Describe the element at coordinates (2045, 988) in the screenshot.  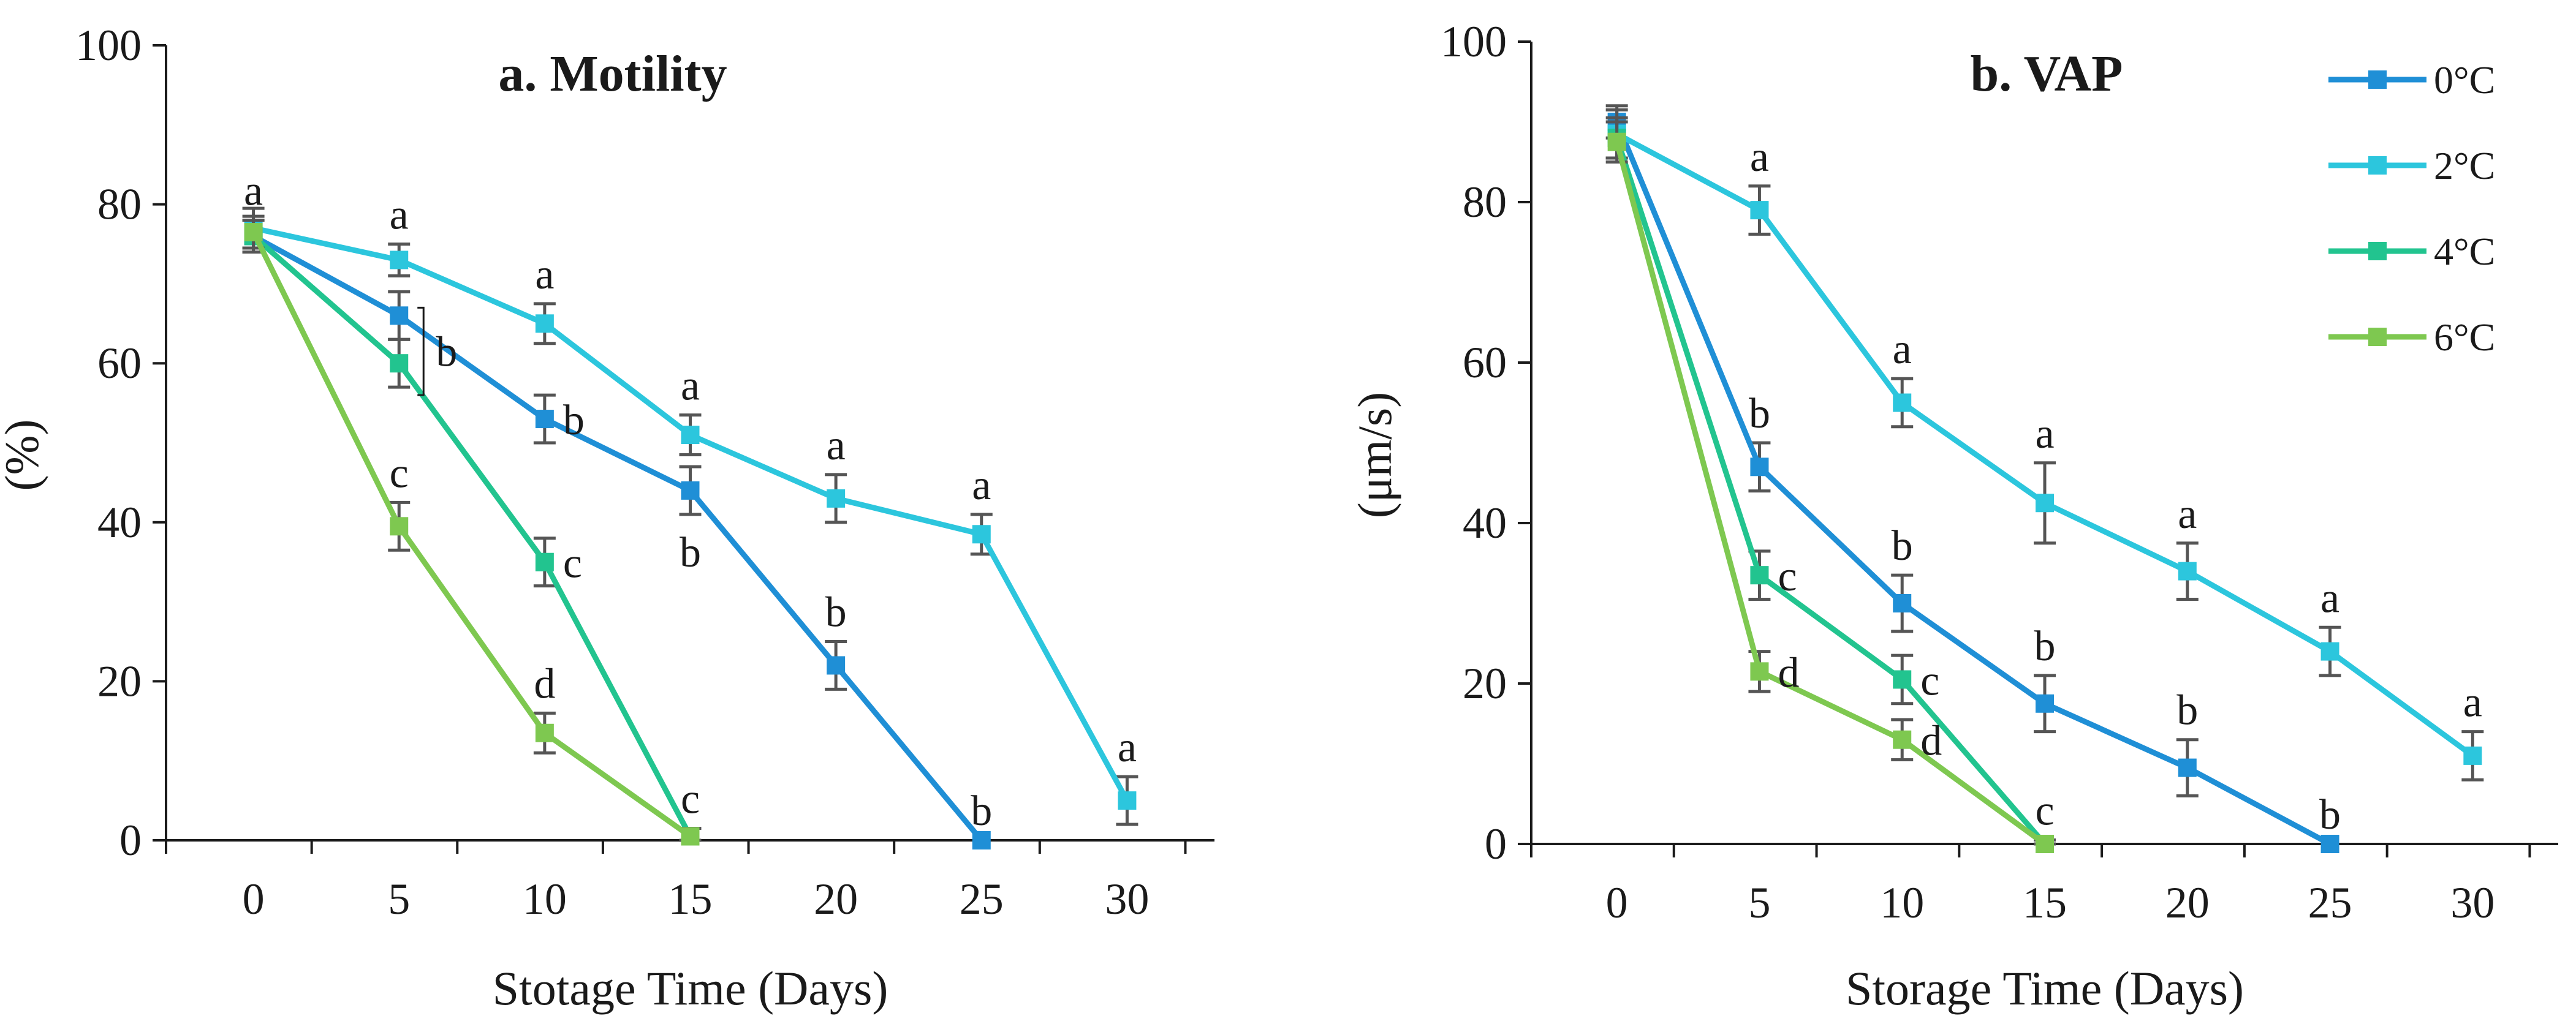
I see `x-axis-title: Storage Time (Days)` at that location.